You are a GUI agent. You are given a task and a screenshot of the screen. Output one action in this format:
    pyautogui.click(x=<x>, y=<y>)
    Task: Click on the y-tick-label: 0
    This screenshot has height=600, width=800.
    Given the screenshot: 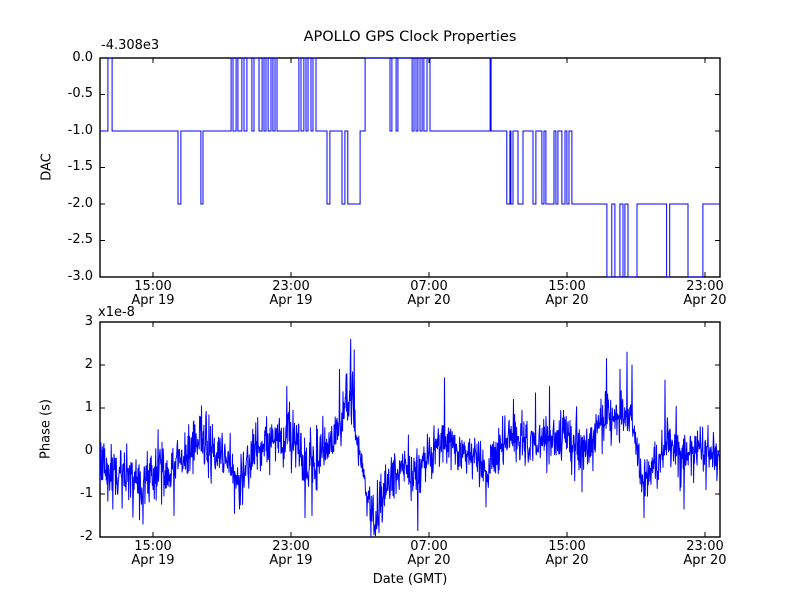 What is the action you would take?
    pyautogui.click(x=88, y=450)
    